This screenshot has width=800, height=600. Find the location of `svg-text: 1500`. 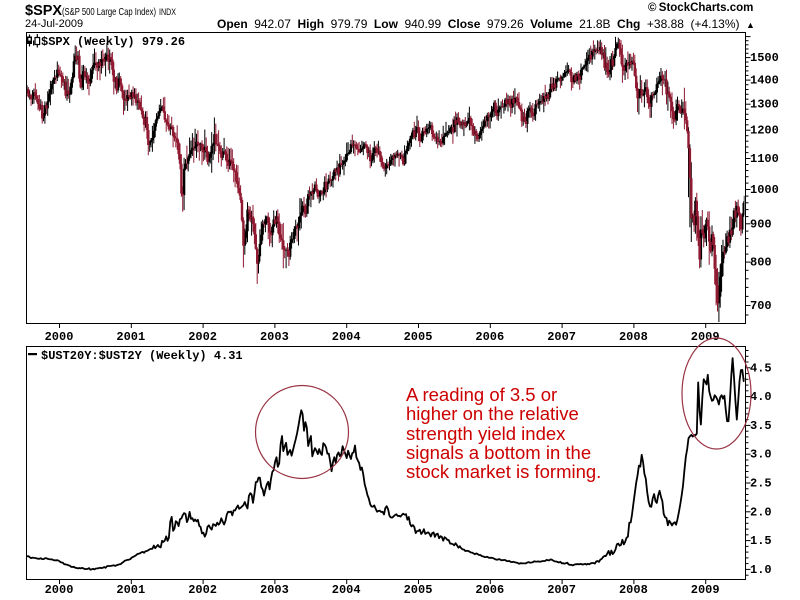

svg-text: 1500 is located at coordinates (764, 58).